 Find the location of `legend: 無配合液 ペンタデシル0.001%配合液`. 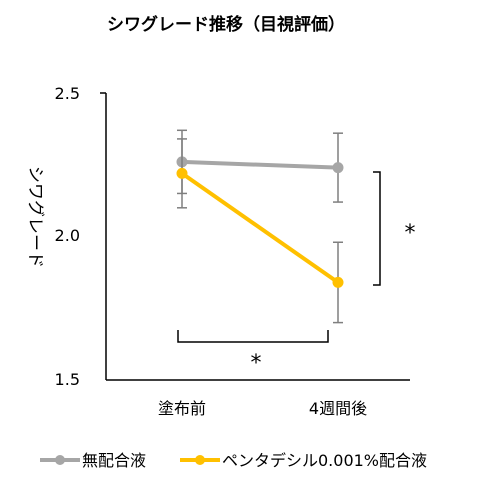

legend: 無配合液 ペンタデシル0.001%配合液 is located at coordinates (233, 460).